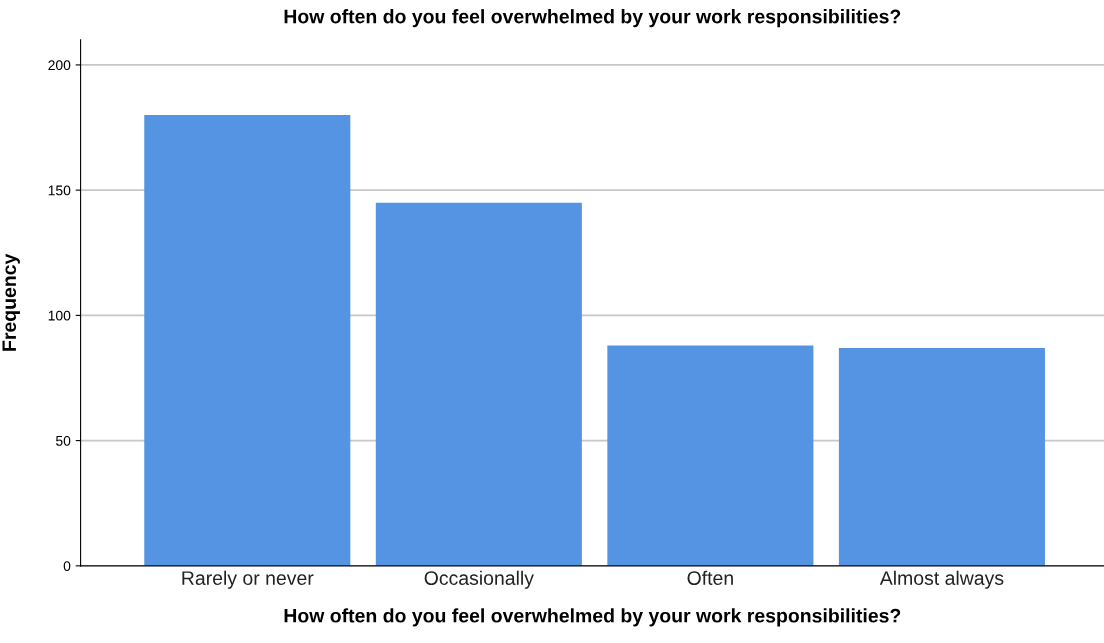 This screenshot has width=1104, height=643. I want to click on y-tick-label: 0, so click(67, 566).